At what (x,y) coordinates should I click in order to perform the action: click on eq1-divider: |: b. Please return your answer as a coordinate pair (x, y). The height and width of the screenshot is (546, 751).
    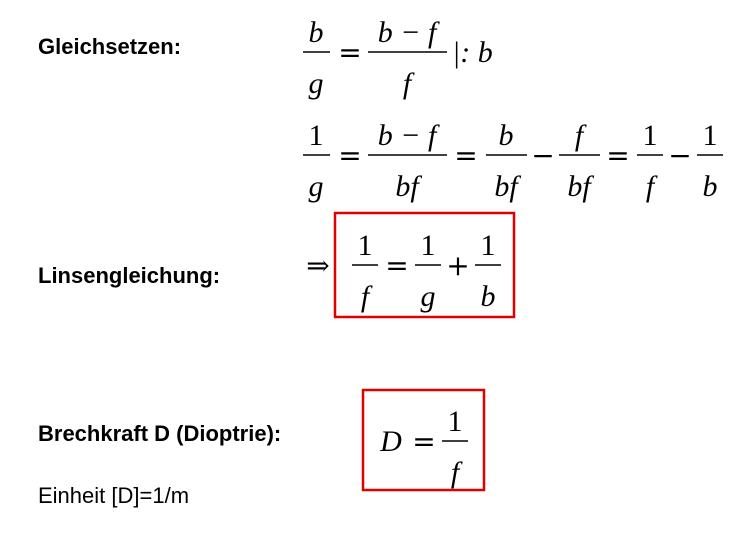
    Looking at the image, I should click on (472, 52).